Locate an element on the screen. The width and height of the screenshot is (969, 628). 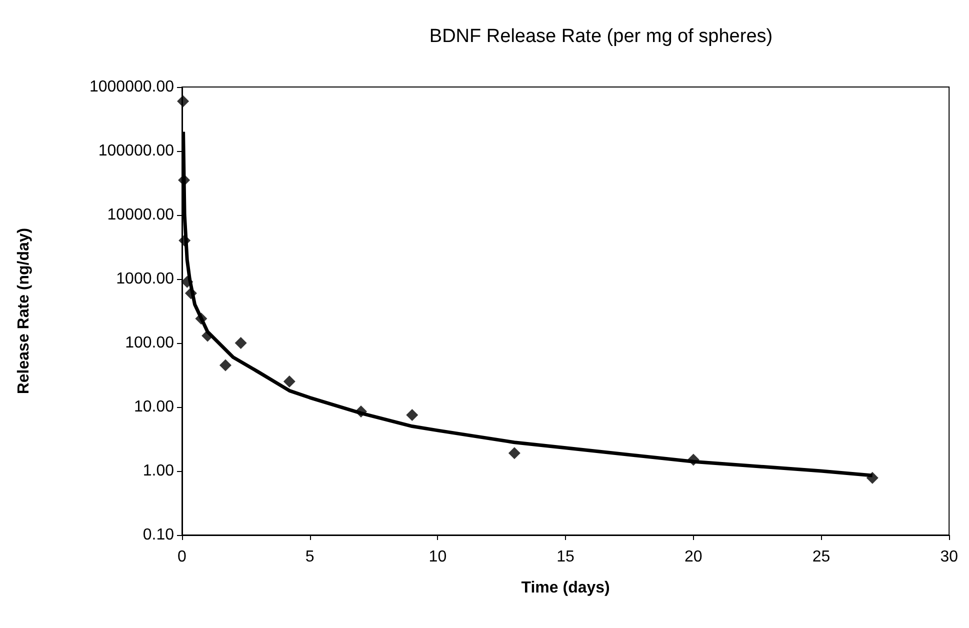
x-tick-label: 15 is located at coordinates (565, 557).